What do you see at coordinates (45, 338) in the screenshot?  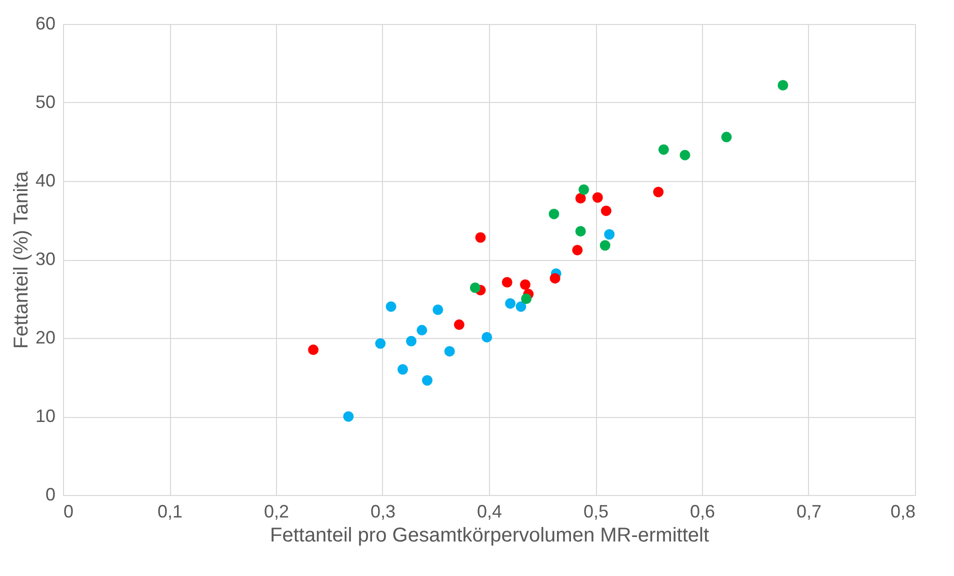 I see `y-tick-label: 20` at bounding box center [45, 338].